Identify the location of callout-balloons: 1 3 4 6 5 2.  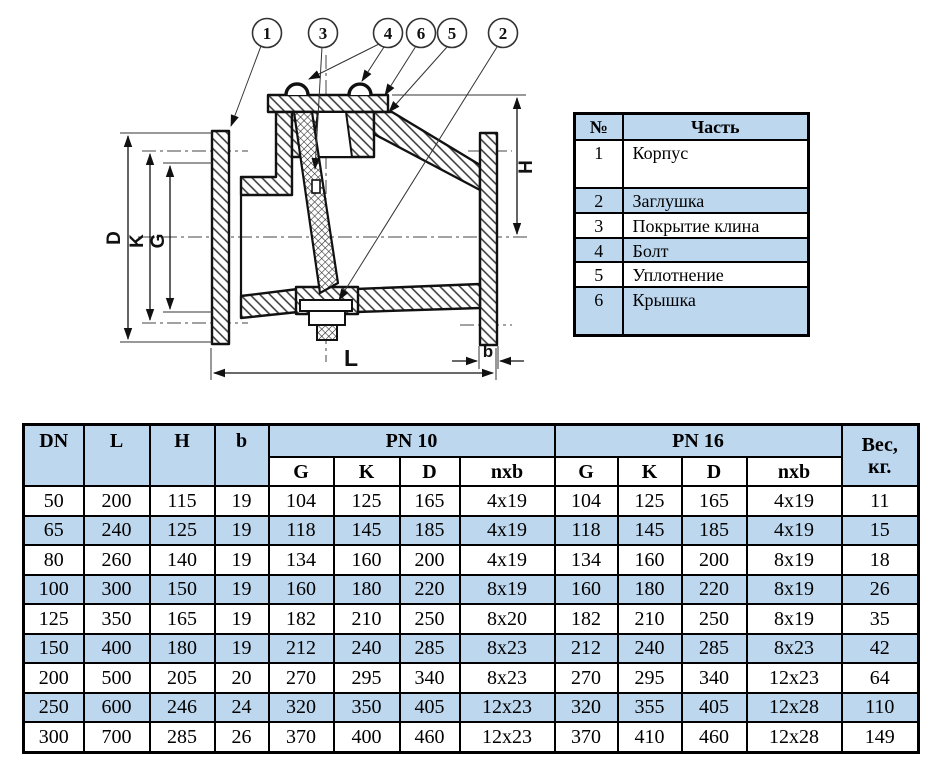
(385, 33).